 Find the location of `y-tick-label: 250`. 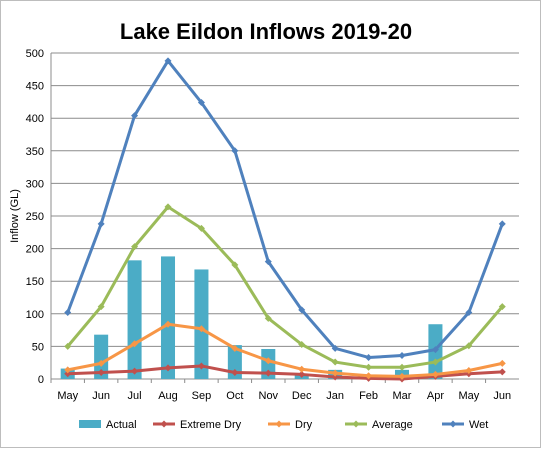

y-tick-label: 250 is located at coordinates (35, 217).